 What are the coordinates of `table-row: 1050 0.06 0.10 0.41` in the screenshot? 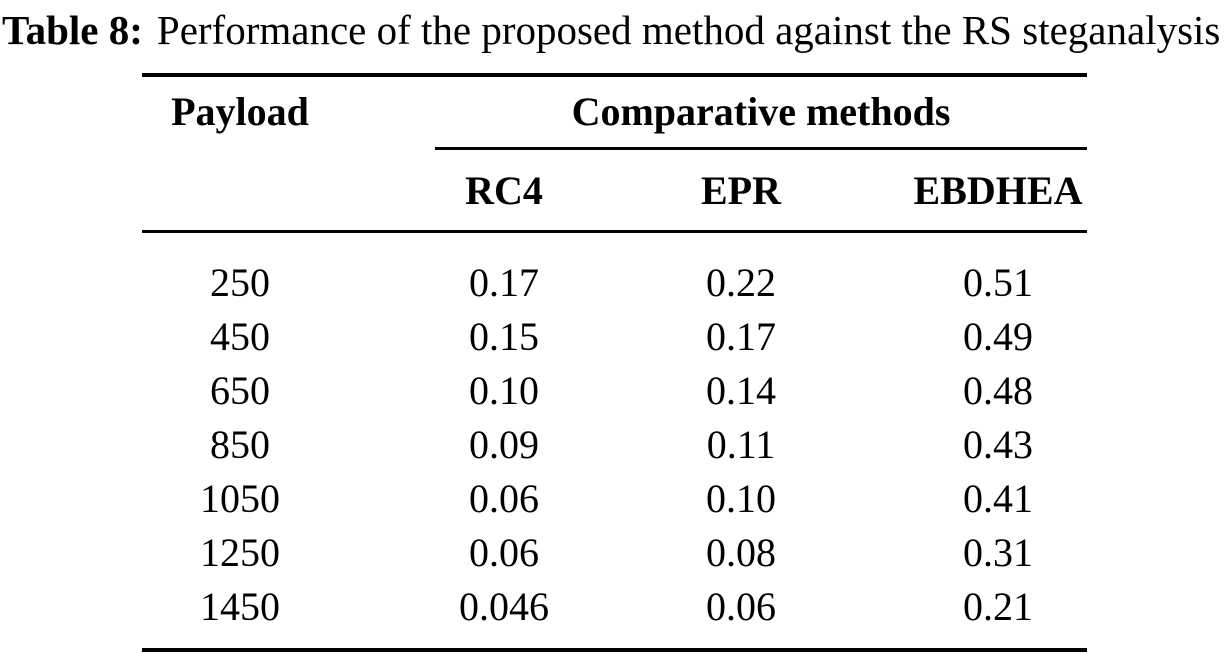 It's located at (614, 498).